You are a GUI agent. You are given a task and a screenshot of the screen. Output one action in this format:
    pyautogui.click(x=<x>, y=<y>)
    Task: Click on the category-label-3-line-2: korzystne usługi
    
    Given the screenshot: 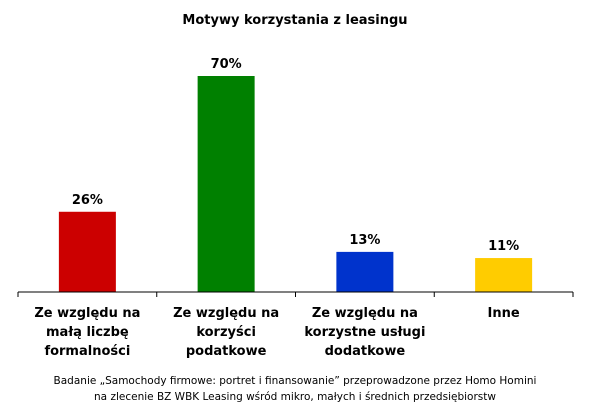 What is the action you would take?
    pyautogui.click(x=364, y=332)
    